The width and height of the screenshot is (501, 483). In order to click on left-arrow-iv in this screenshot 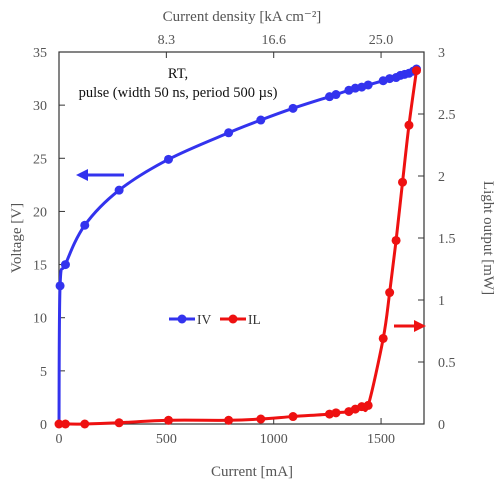, I will do `click(100, 175)`.